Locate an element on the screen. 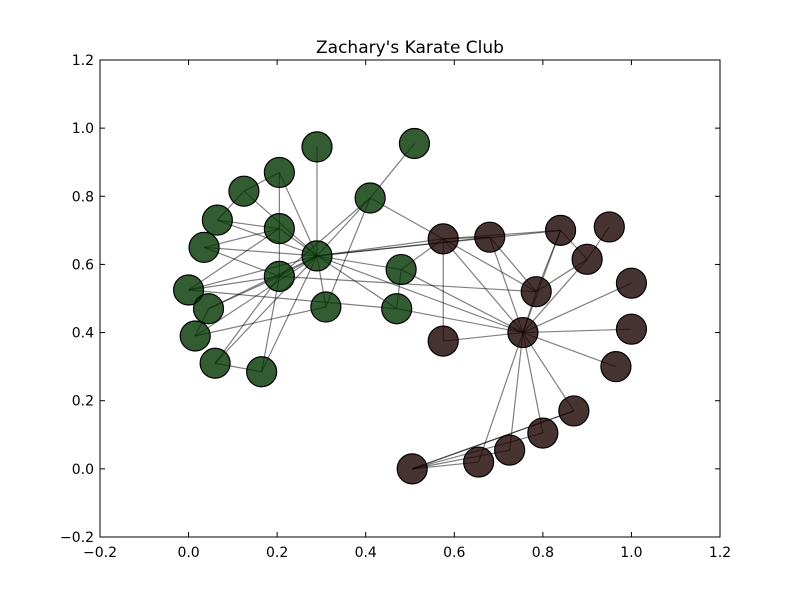 This screenshot has height=597, width=800. x-tick-label: 0.2 is located at coordinates (277, 553).